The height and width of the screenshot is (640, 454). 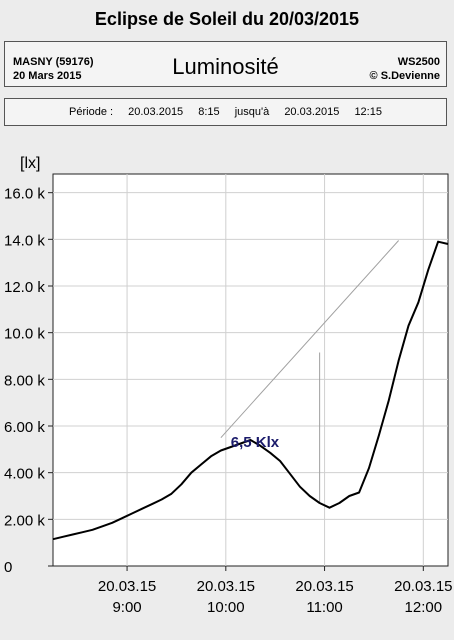 I want to click on y-tick-label: 0, so click(x=8, y=567).